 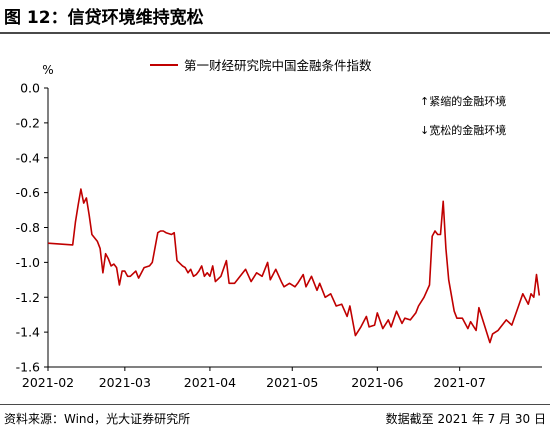 I want to click on y-tick-label: -1.2, so click(x=28, y=297).